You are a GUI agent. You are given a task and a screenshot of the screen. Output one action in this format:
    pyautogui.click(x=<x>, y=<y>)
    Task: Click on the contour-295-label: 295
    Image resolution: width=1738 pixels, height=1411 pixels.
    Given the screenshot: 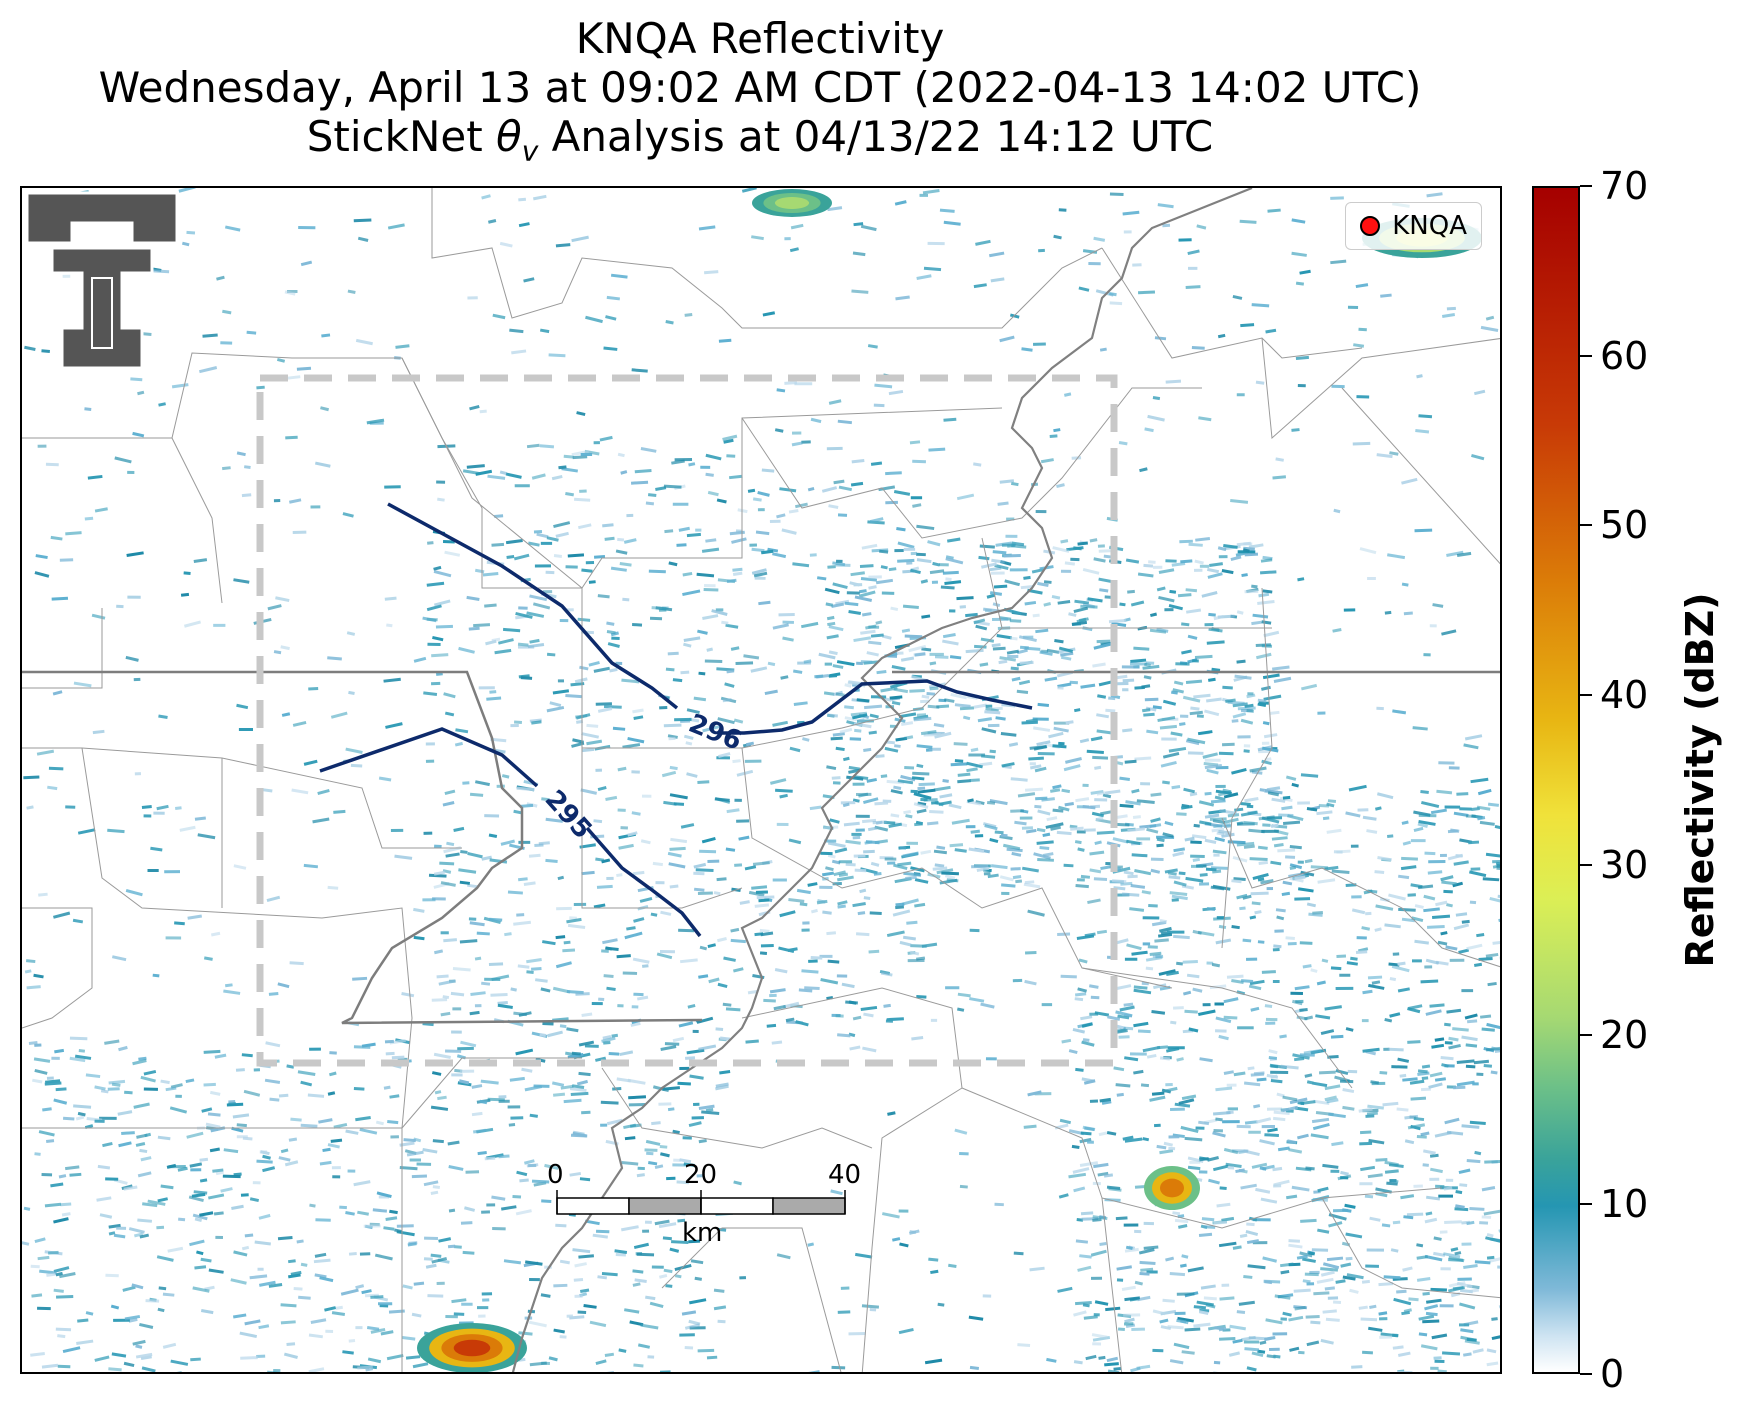 What is the action you would take?
    pyautogui.click(x=568, y=815)
    